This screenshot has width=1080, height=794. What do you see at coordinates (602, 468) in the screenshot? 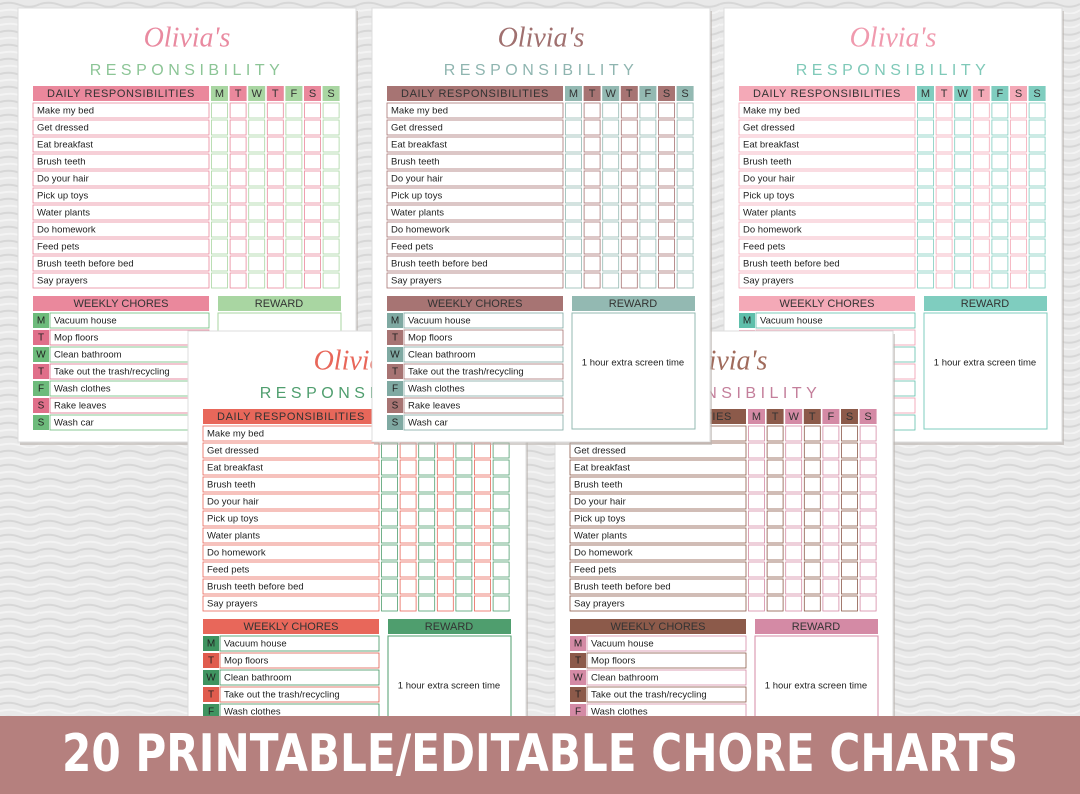
I see `task: Eat breakfast` at bounding box center [602, 468].